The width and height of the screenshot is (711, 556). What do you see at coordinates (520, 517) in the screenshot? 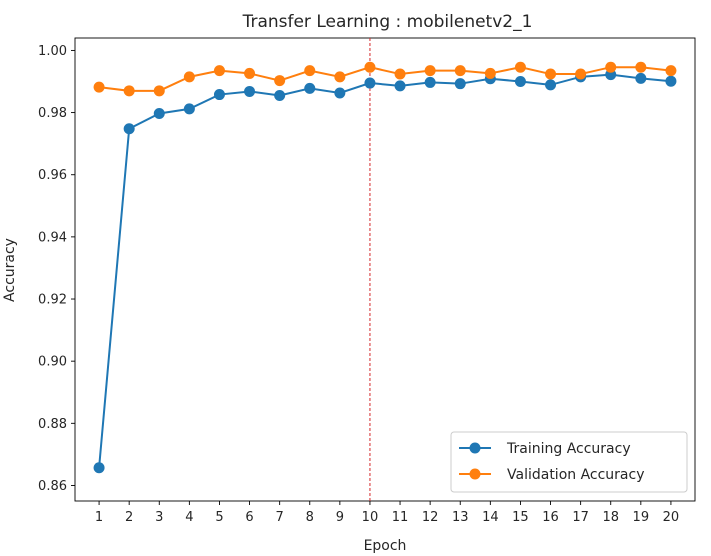
I see `x-tick-label: 15` at bounding box center [520, 517].